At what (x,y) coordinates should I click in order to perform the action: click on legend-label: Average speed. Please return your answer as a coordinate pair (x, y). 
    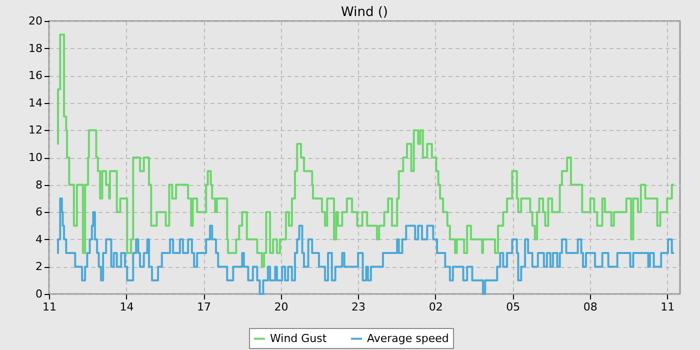
    Looking at the image, I should click on (408, 338).